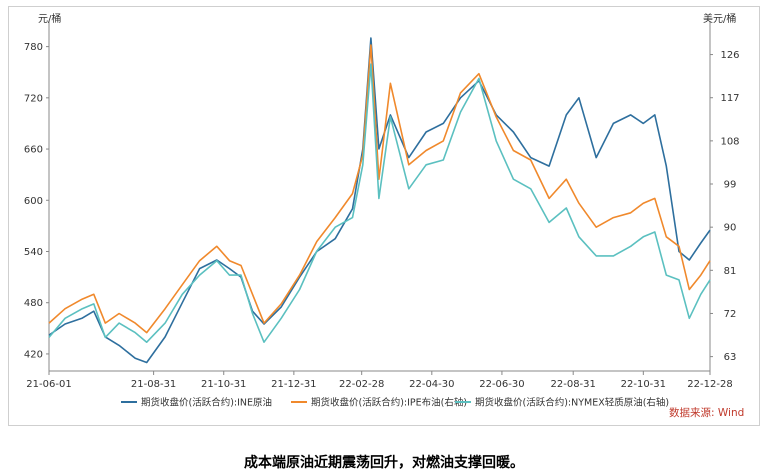 This screenshot has height=475, width=768. I want to click on x-tick-label: 22-08-31, so click(573, 384).